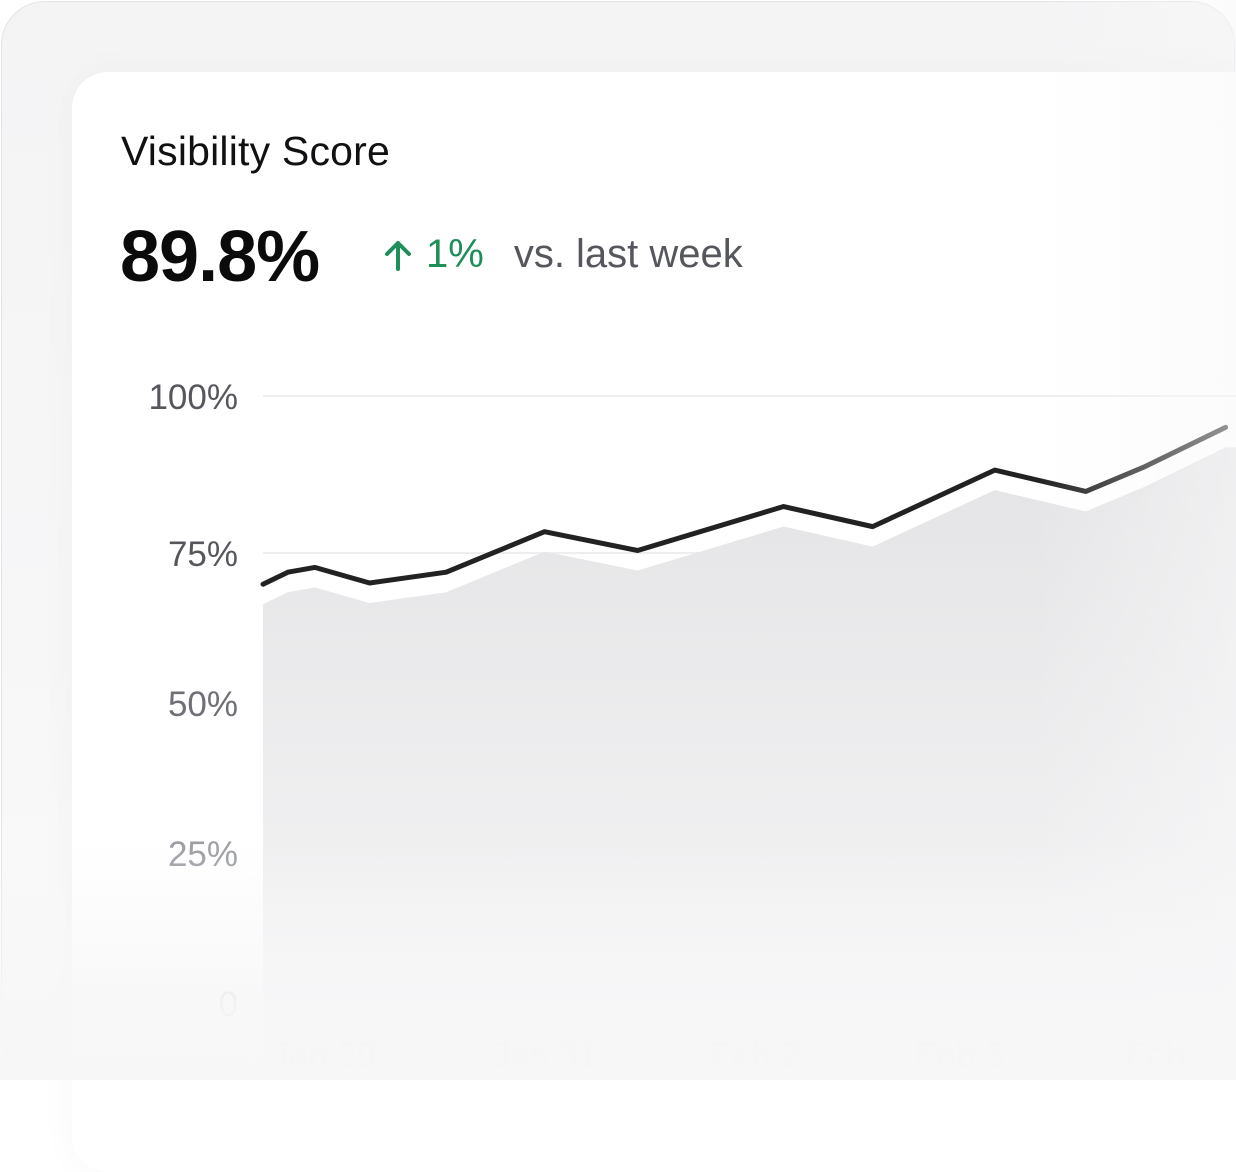 Image resolution: width=1236 pixels, height=1172 pixels. Describe the element at coordinates (193, 397) in the screenshot. I see `y-tick-label: 100%` at that location.